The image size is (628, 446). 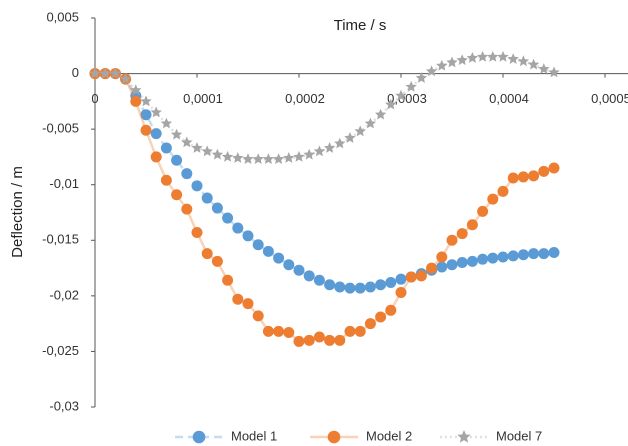 I want to click on x-tick-label: 0, so click(x=94, y=98).